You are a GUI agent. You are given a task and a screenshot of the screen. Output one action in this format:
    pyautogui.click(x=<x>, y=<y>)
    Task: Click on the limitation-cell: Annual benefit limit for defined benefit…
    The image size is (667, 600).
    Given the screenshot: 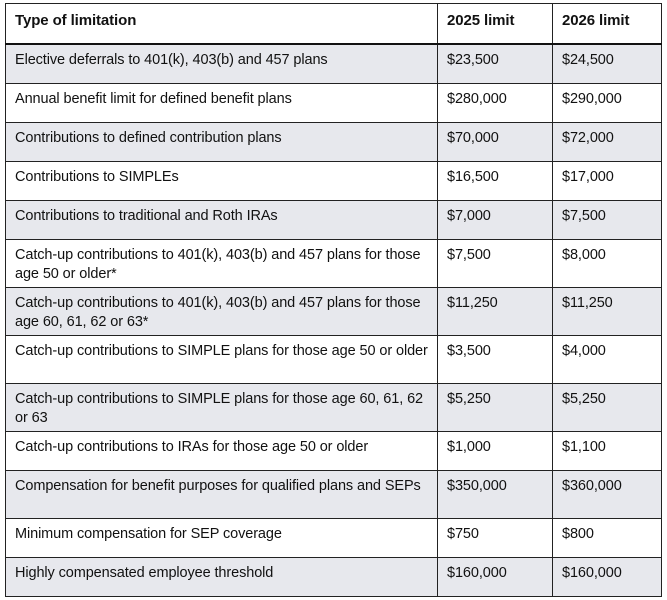 What is the action you would take?
    pyautogui.click(x=221, y=103)
    